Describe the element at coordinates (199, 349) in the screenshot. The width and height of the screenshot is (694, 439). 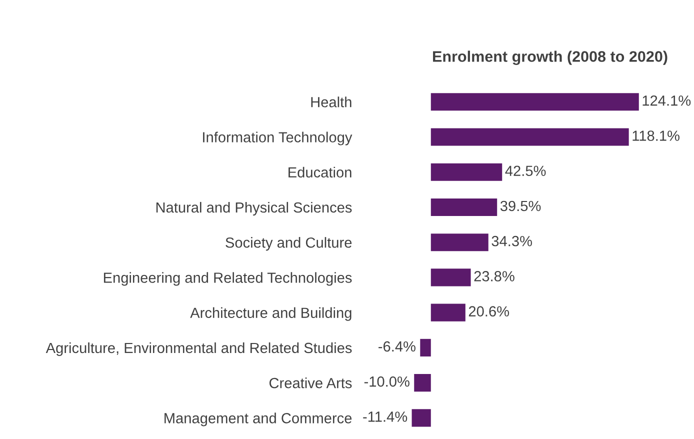
I see `y-tick-label: Agriculture, Environmental and Related Studies` at that location.